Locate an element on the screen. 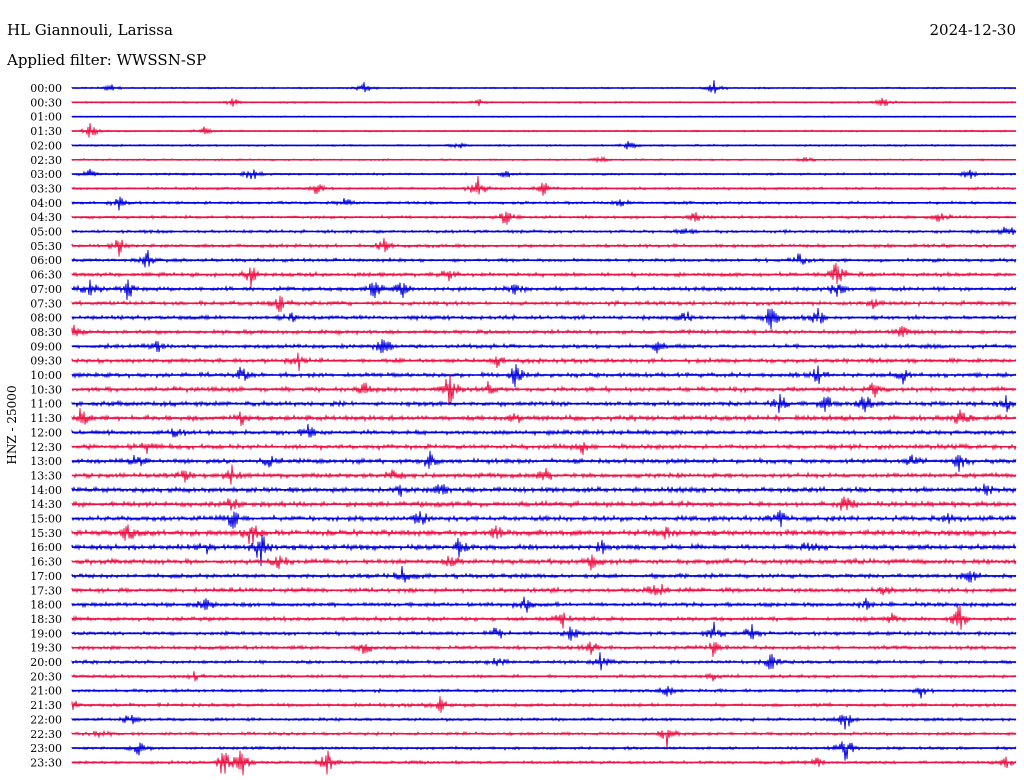  time-tick-label: 09:00 is located at coordinates (46, 346).